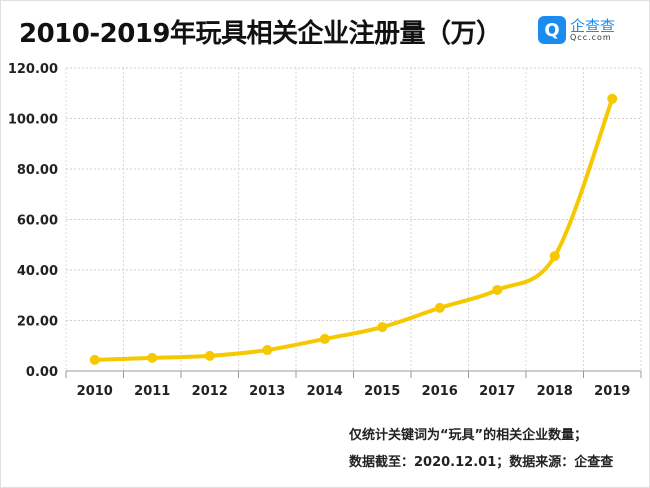  I want to click on y-tick-label: 20.00, so click(37, 322).